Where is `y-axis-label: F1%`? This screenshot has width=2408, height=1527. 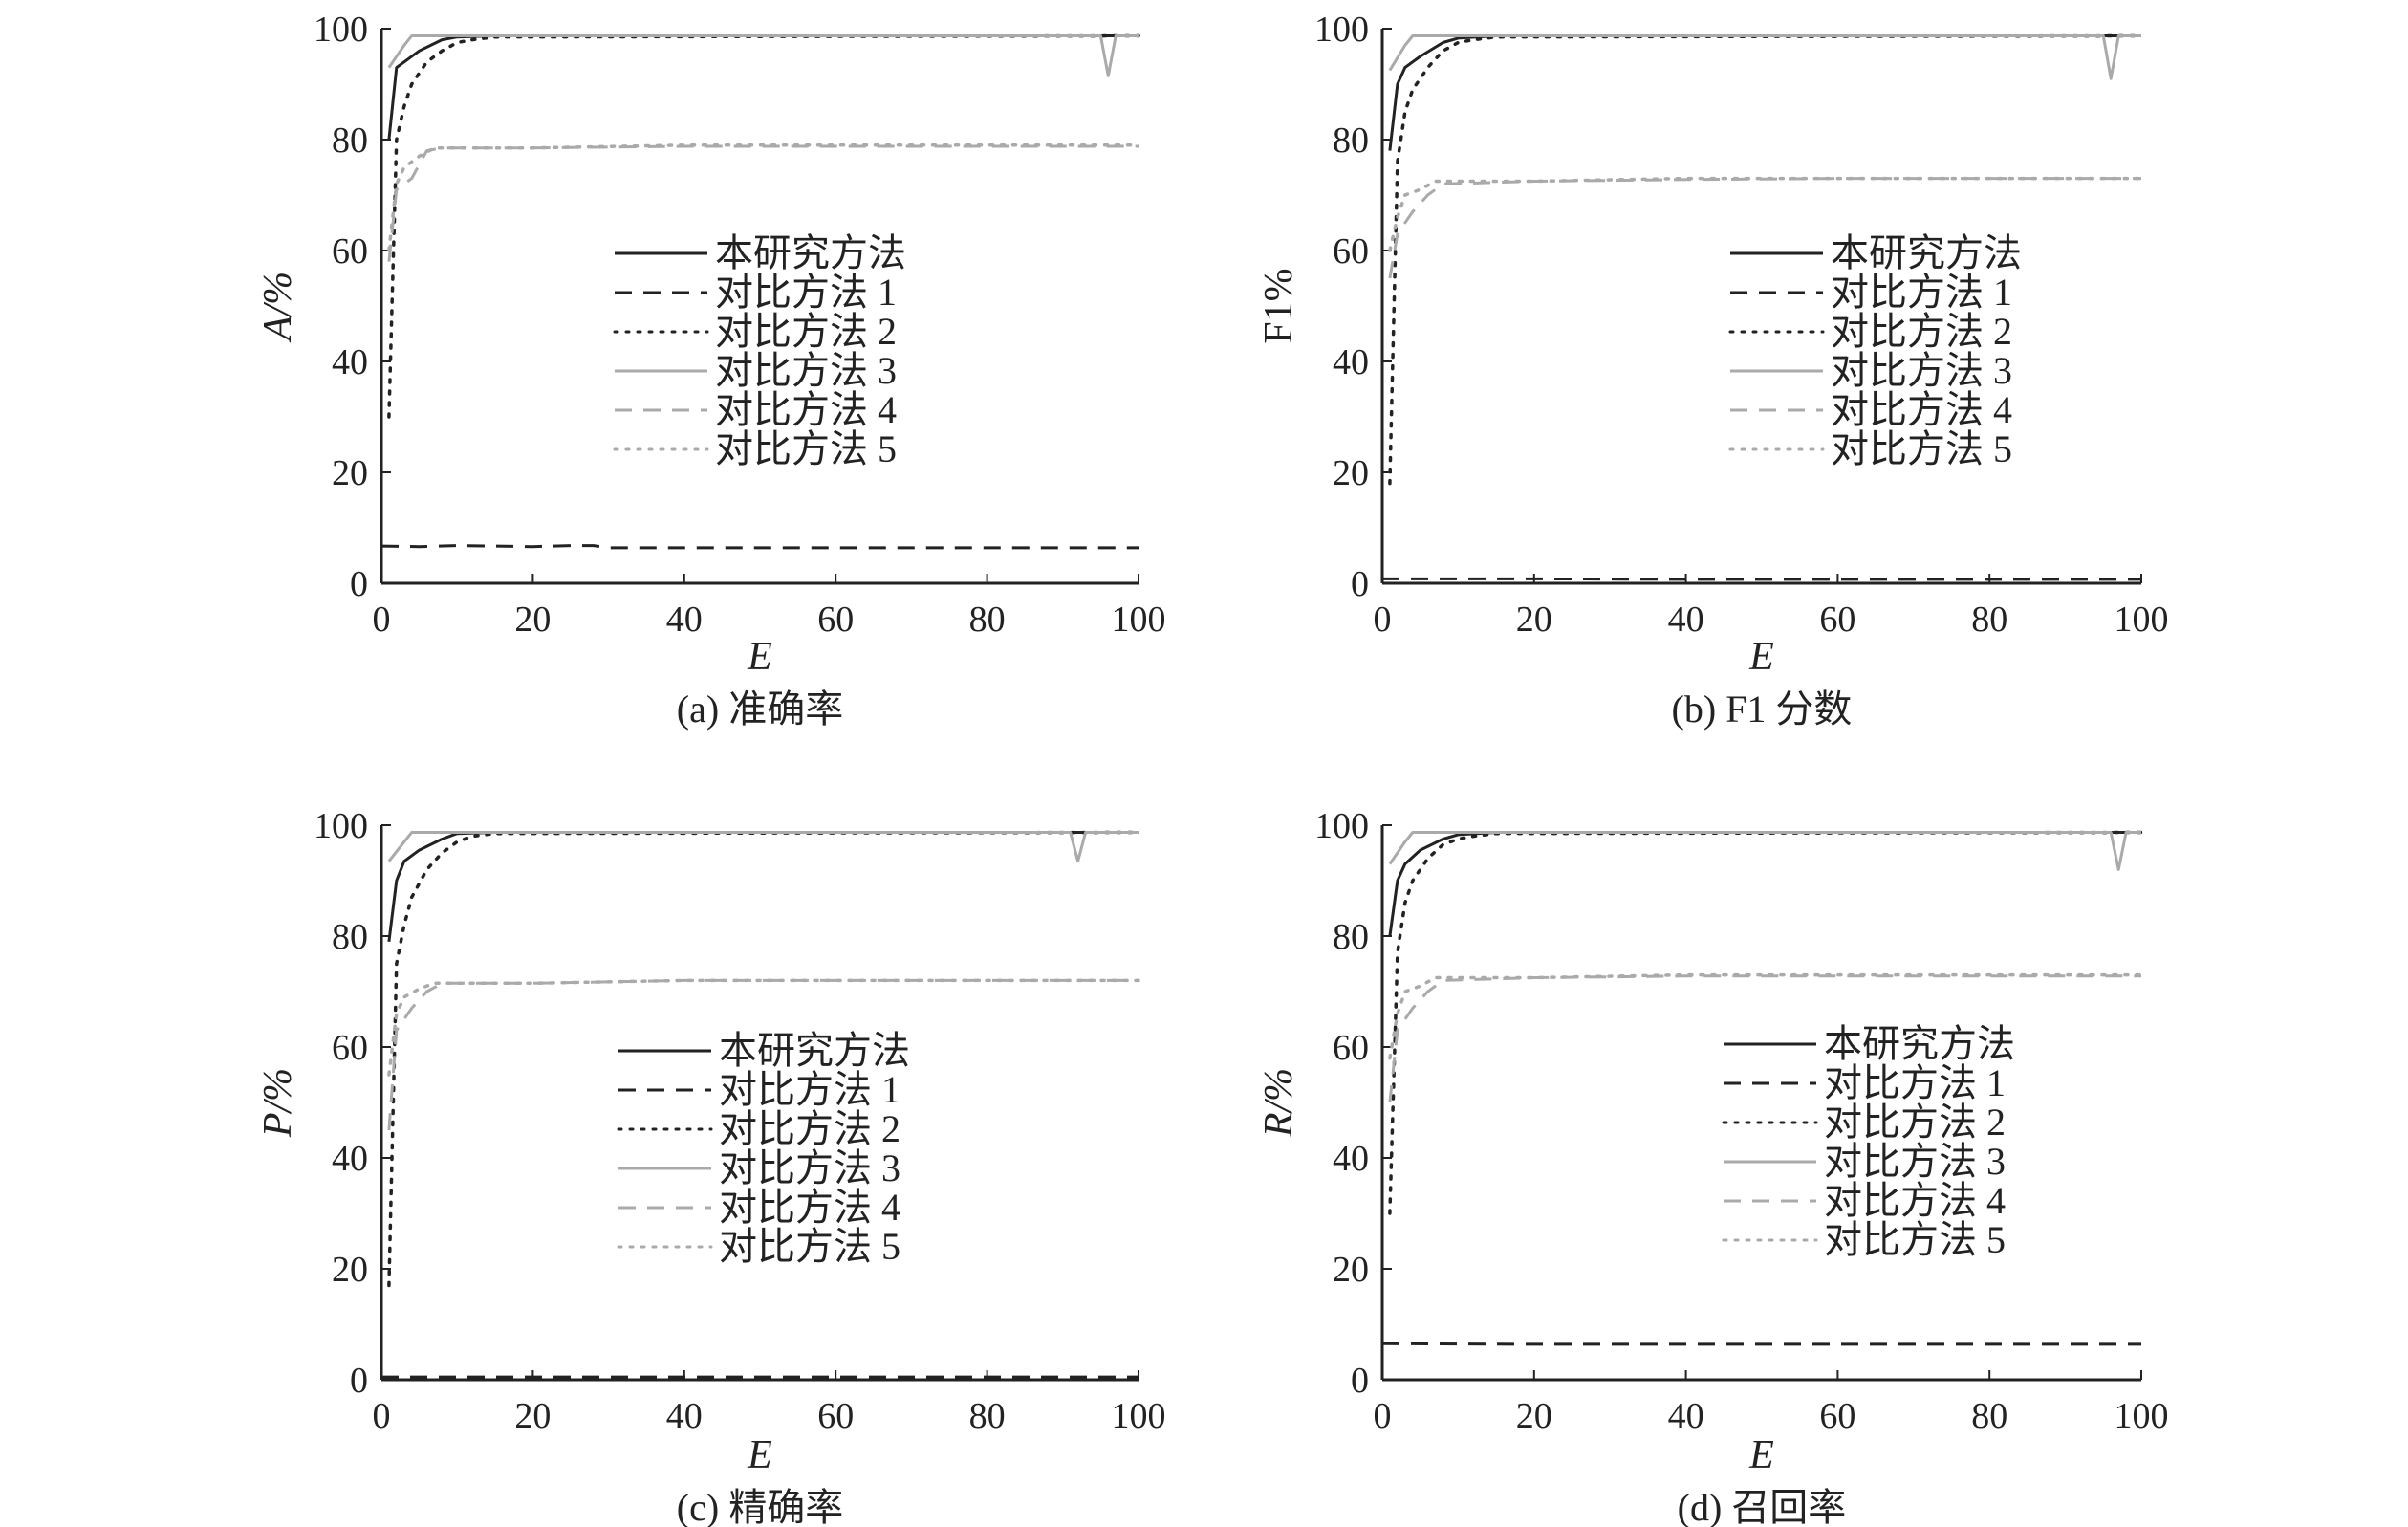
y-axis-label: F1% is located at coordinates (1279, 305).